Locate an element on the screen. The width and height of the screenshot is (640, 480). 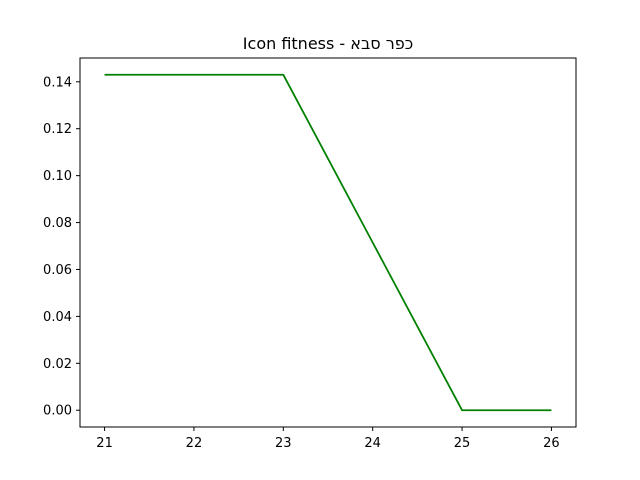
x-tick-label: 26 is located at coordinates (551, 443).